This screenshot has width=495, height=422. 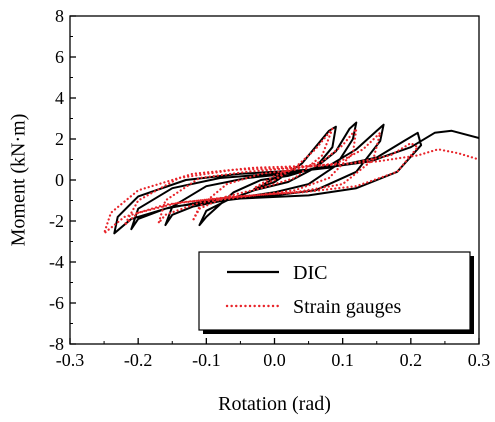 What do you see at coordinates (479, 360) in the screenshot?
I see `x-tick-label: 0.3` at bounding box center [479, 360].